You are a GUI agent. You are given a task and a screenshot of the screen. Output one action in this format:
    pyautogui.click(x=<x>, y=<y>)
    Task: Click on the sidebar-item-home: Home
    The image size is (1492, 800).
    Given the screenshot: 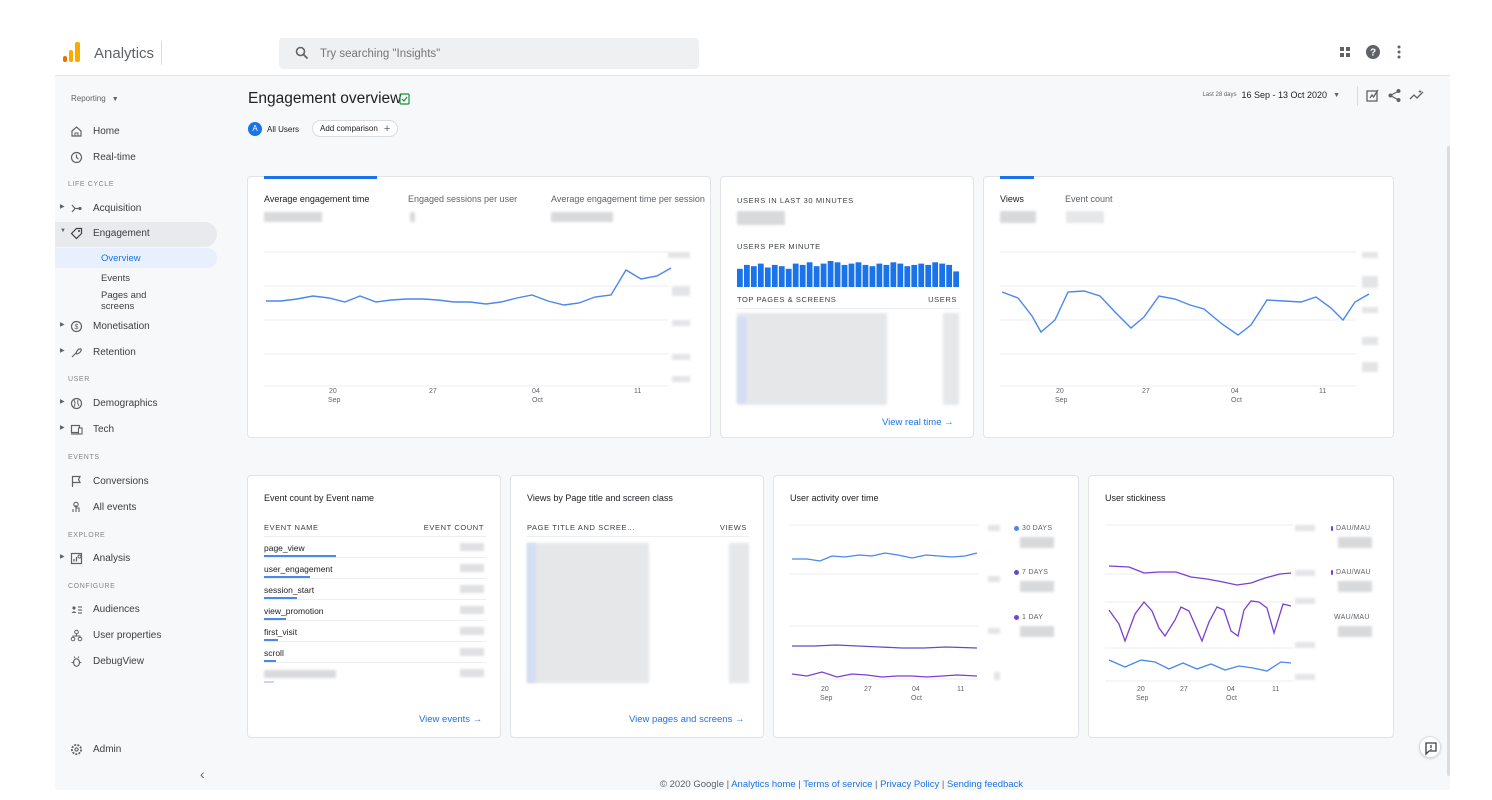 What is the action you would take?
    pyautogui.click(x=136, y=132)
    